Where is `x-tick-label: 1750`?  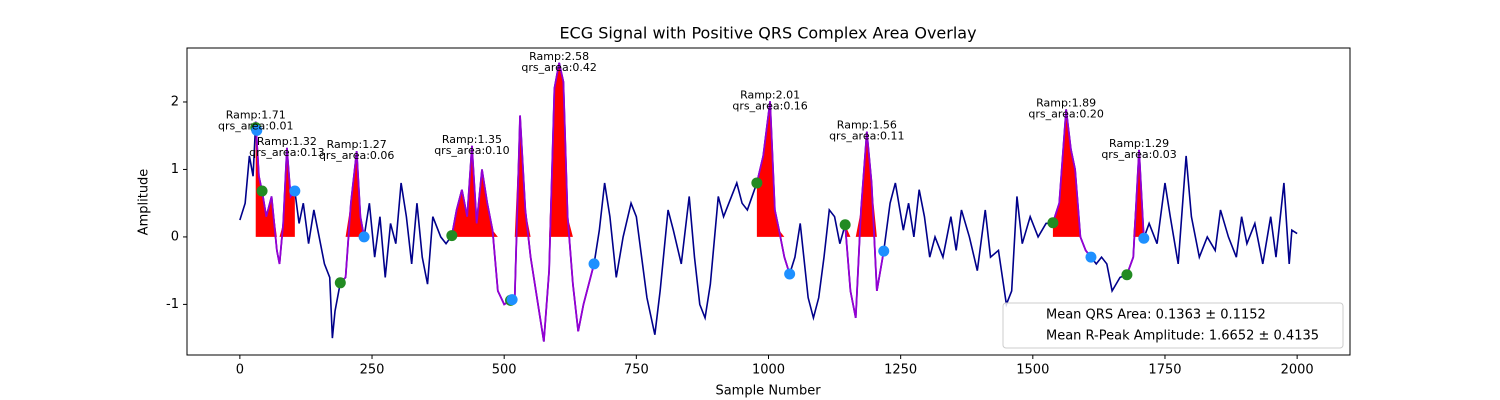 x-tick-label: 1750 is located at coordinates (1164, 370).